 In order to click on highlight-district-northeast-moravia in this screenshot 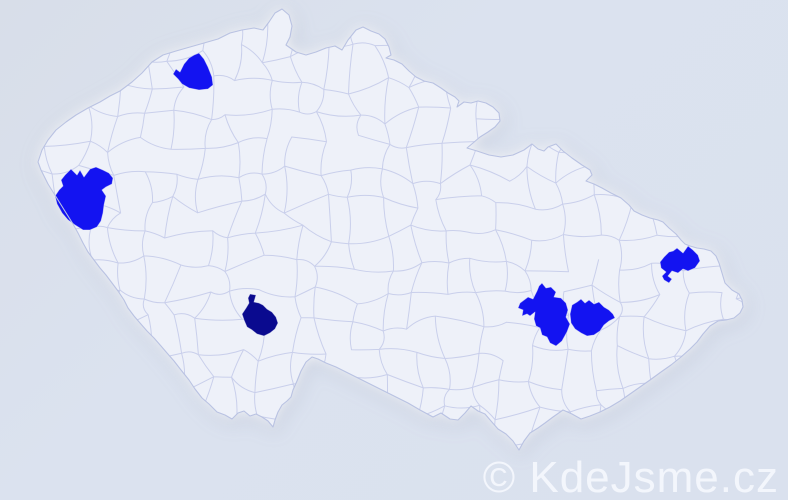, I will do `click(680, 264)`.